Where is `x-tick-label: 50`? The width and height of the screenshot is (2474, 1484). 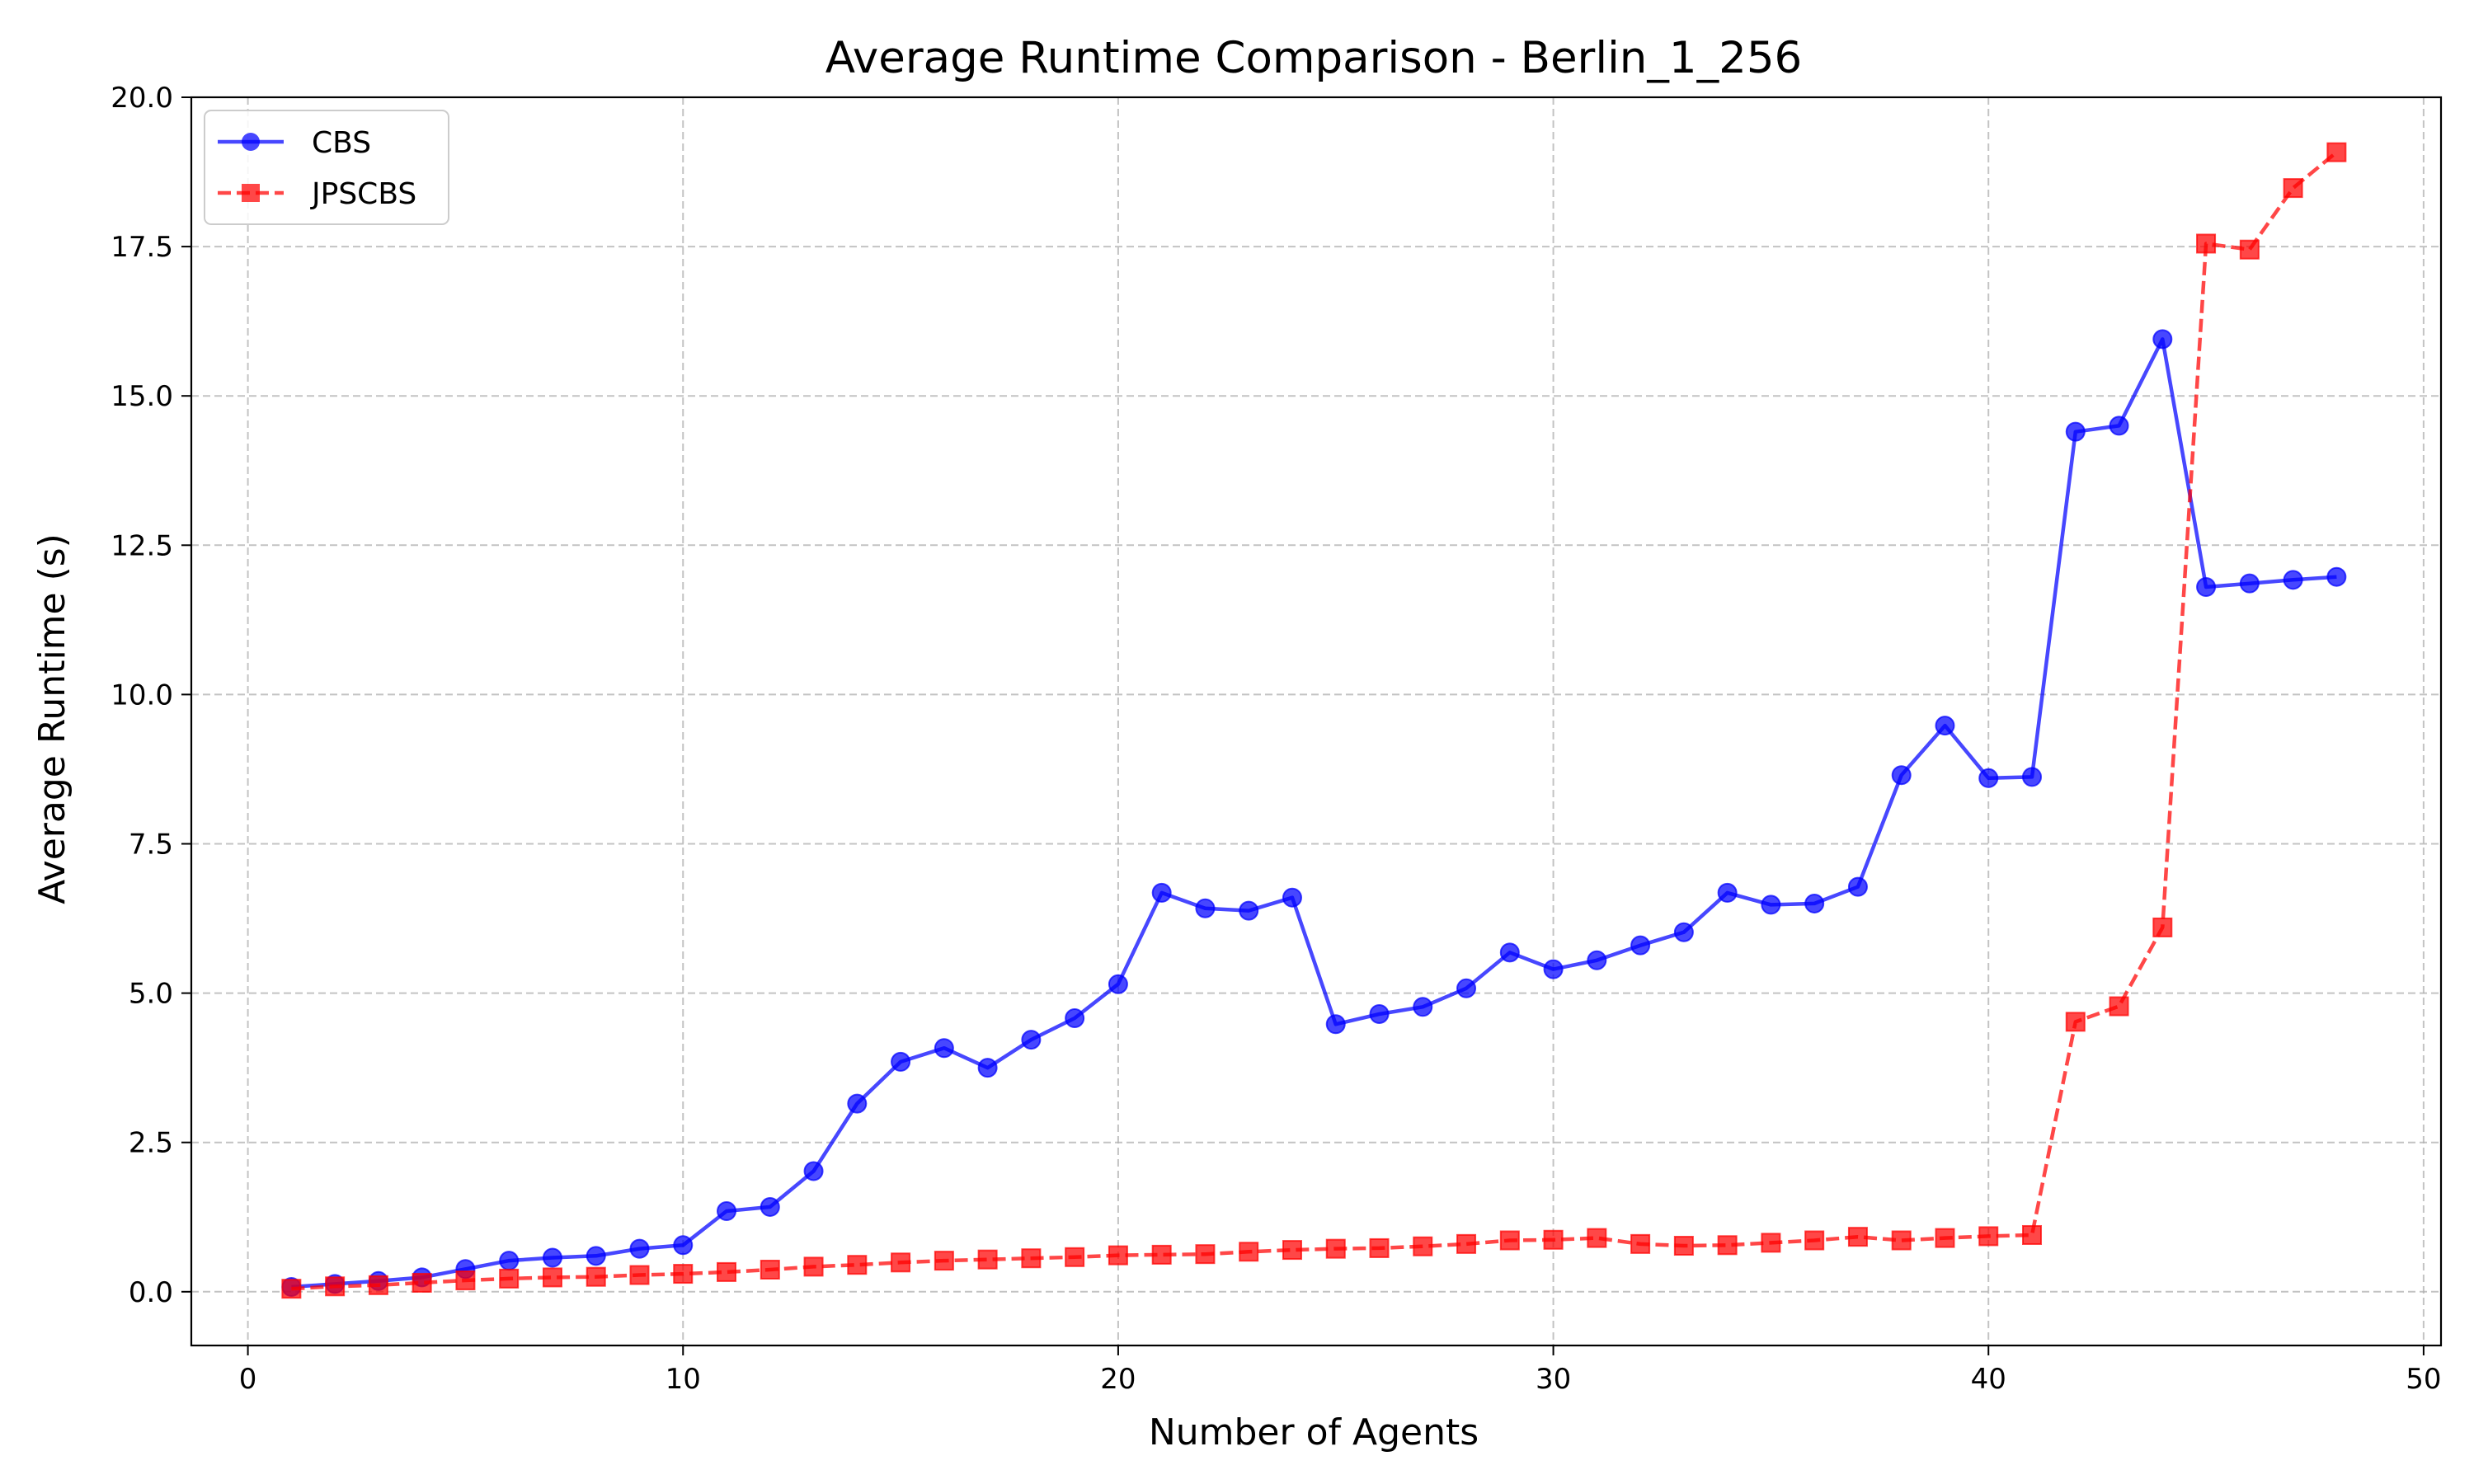 x-tick-label: 50 is located at coordinates (2423, 1379).